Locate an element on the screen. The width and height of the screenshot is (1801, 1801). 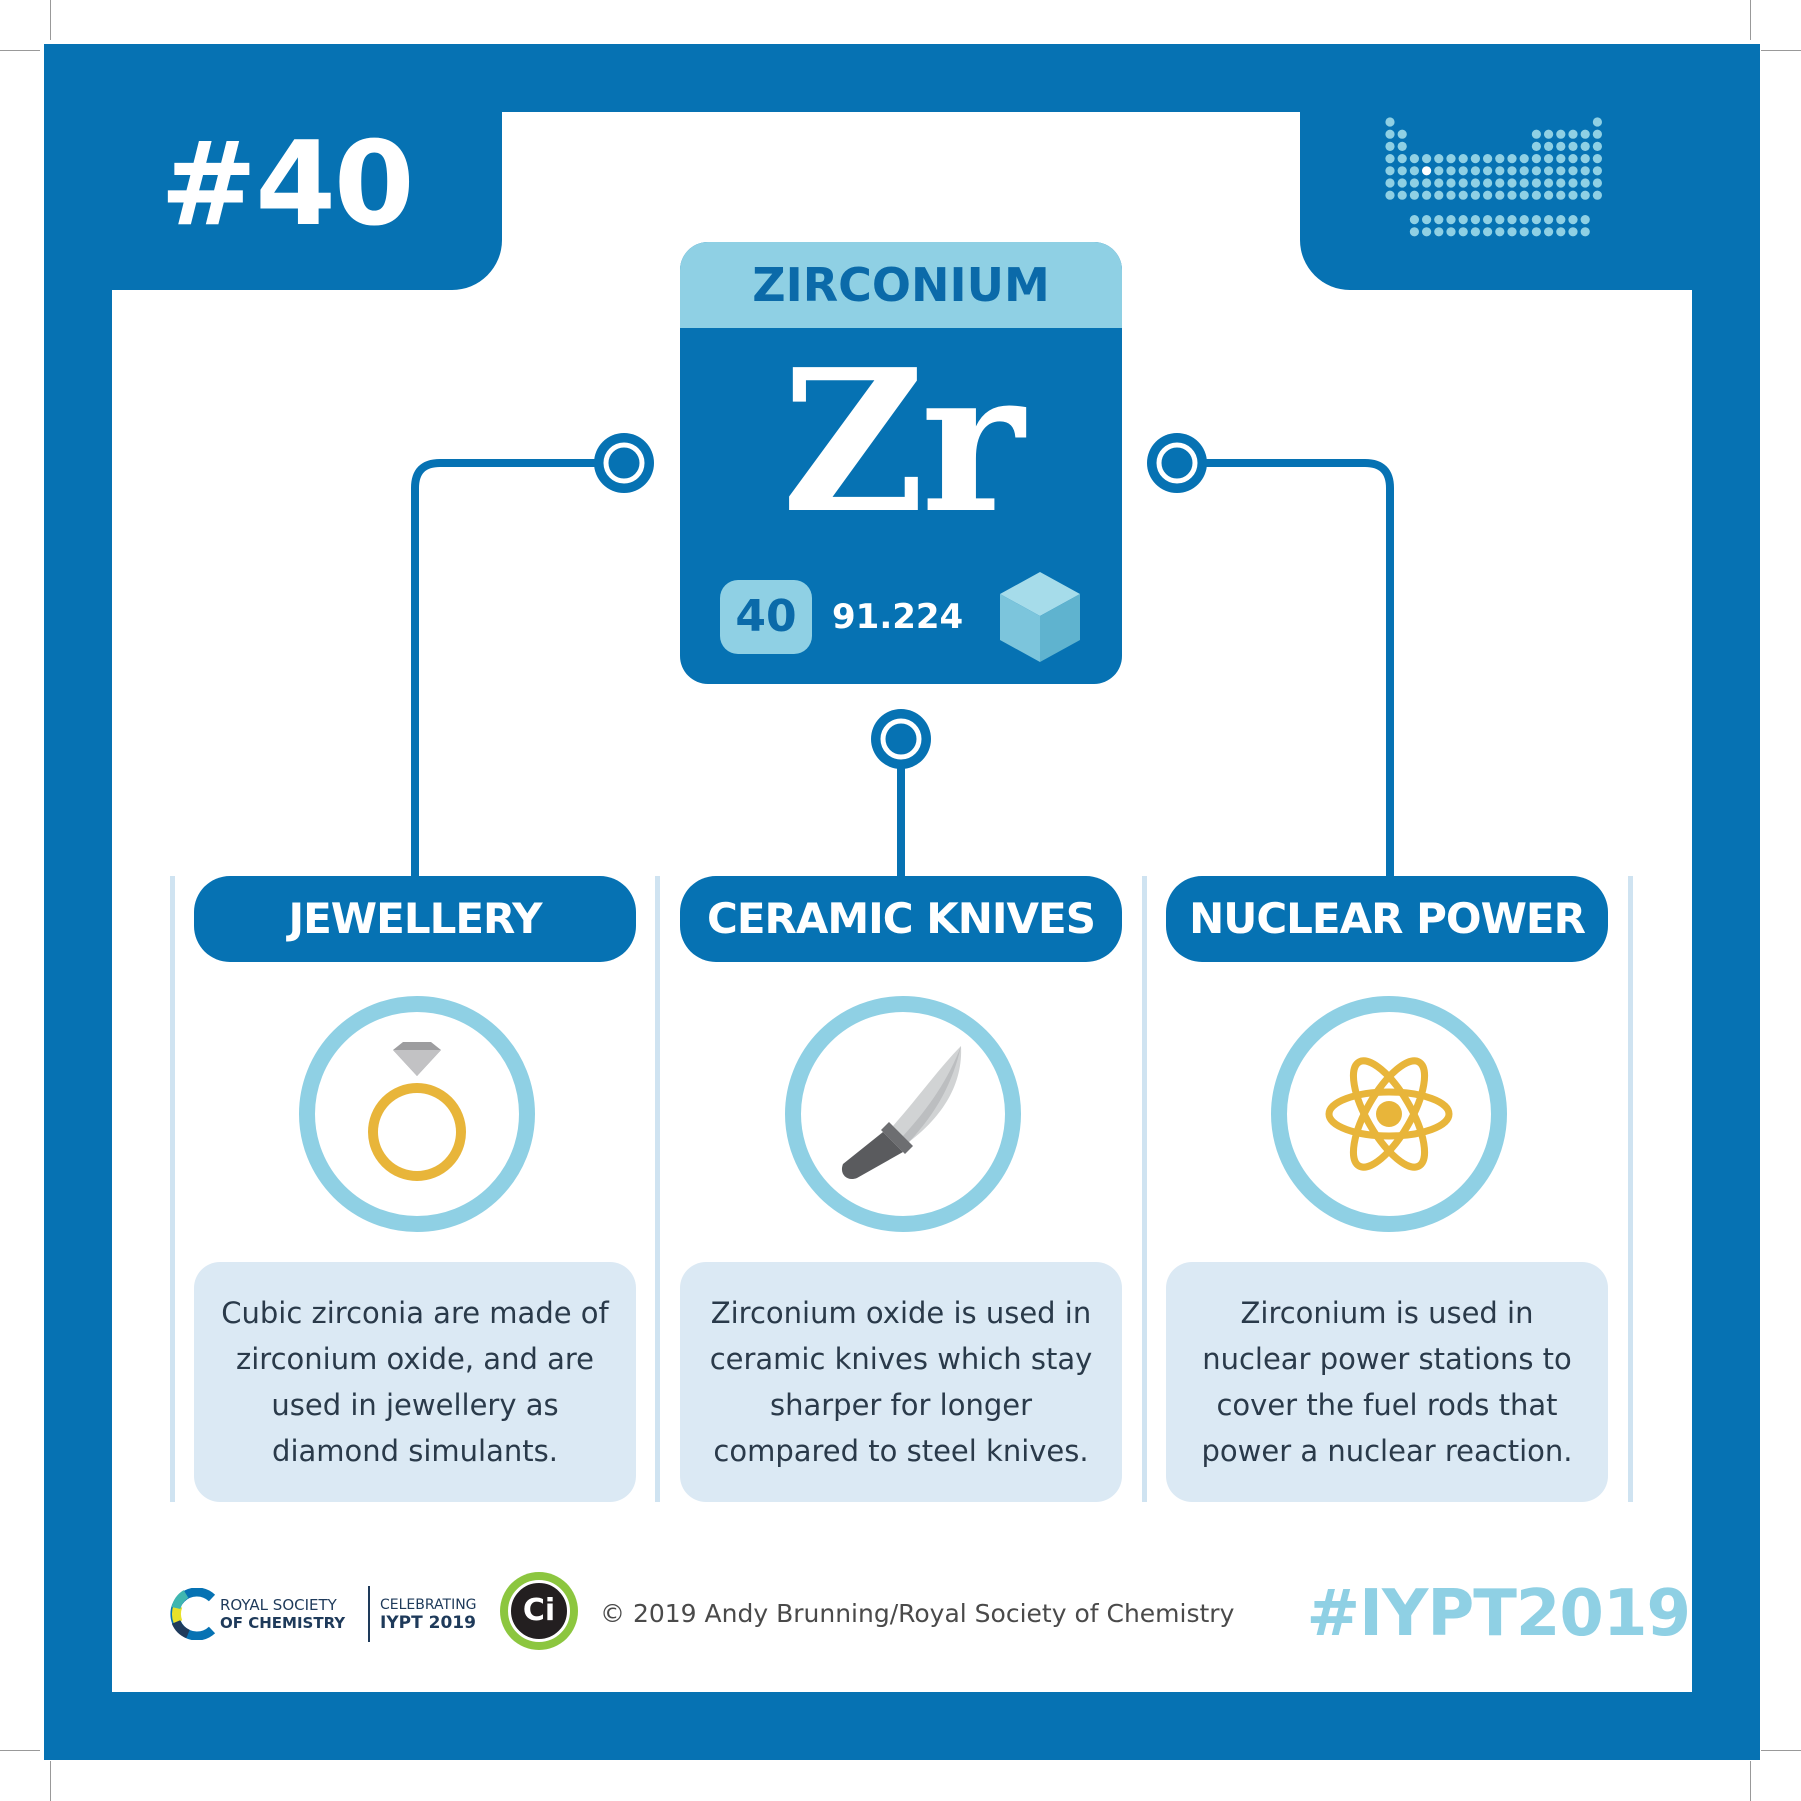
use-title-nuclear-power: NUCLEAR POWER is located at coordinates (1387, 919).